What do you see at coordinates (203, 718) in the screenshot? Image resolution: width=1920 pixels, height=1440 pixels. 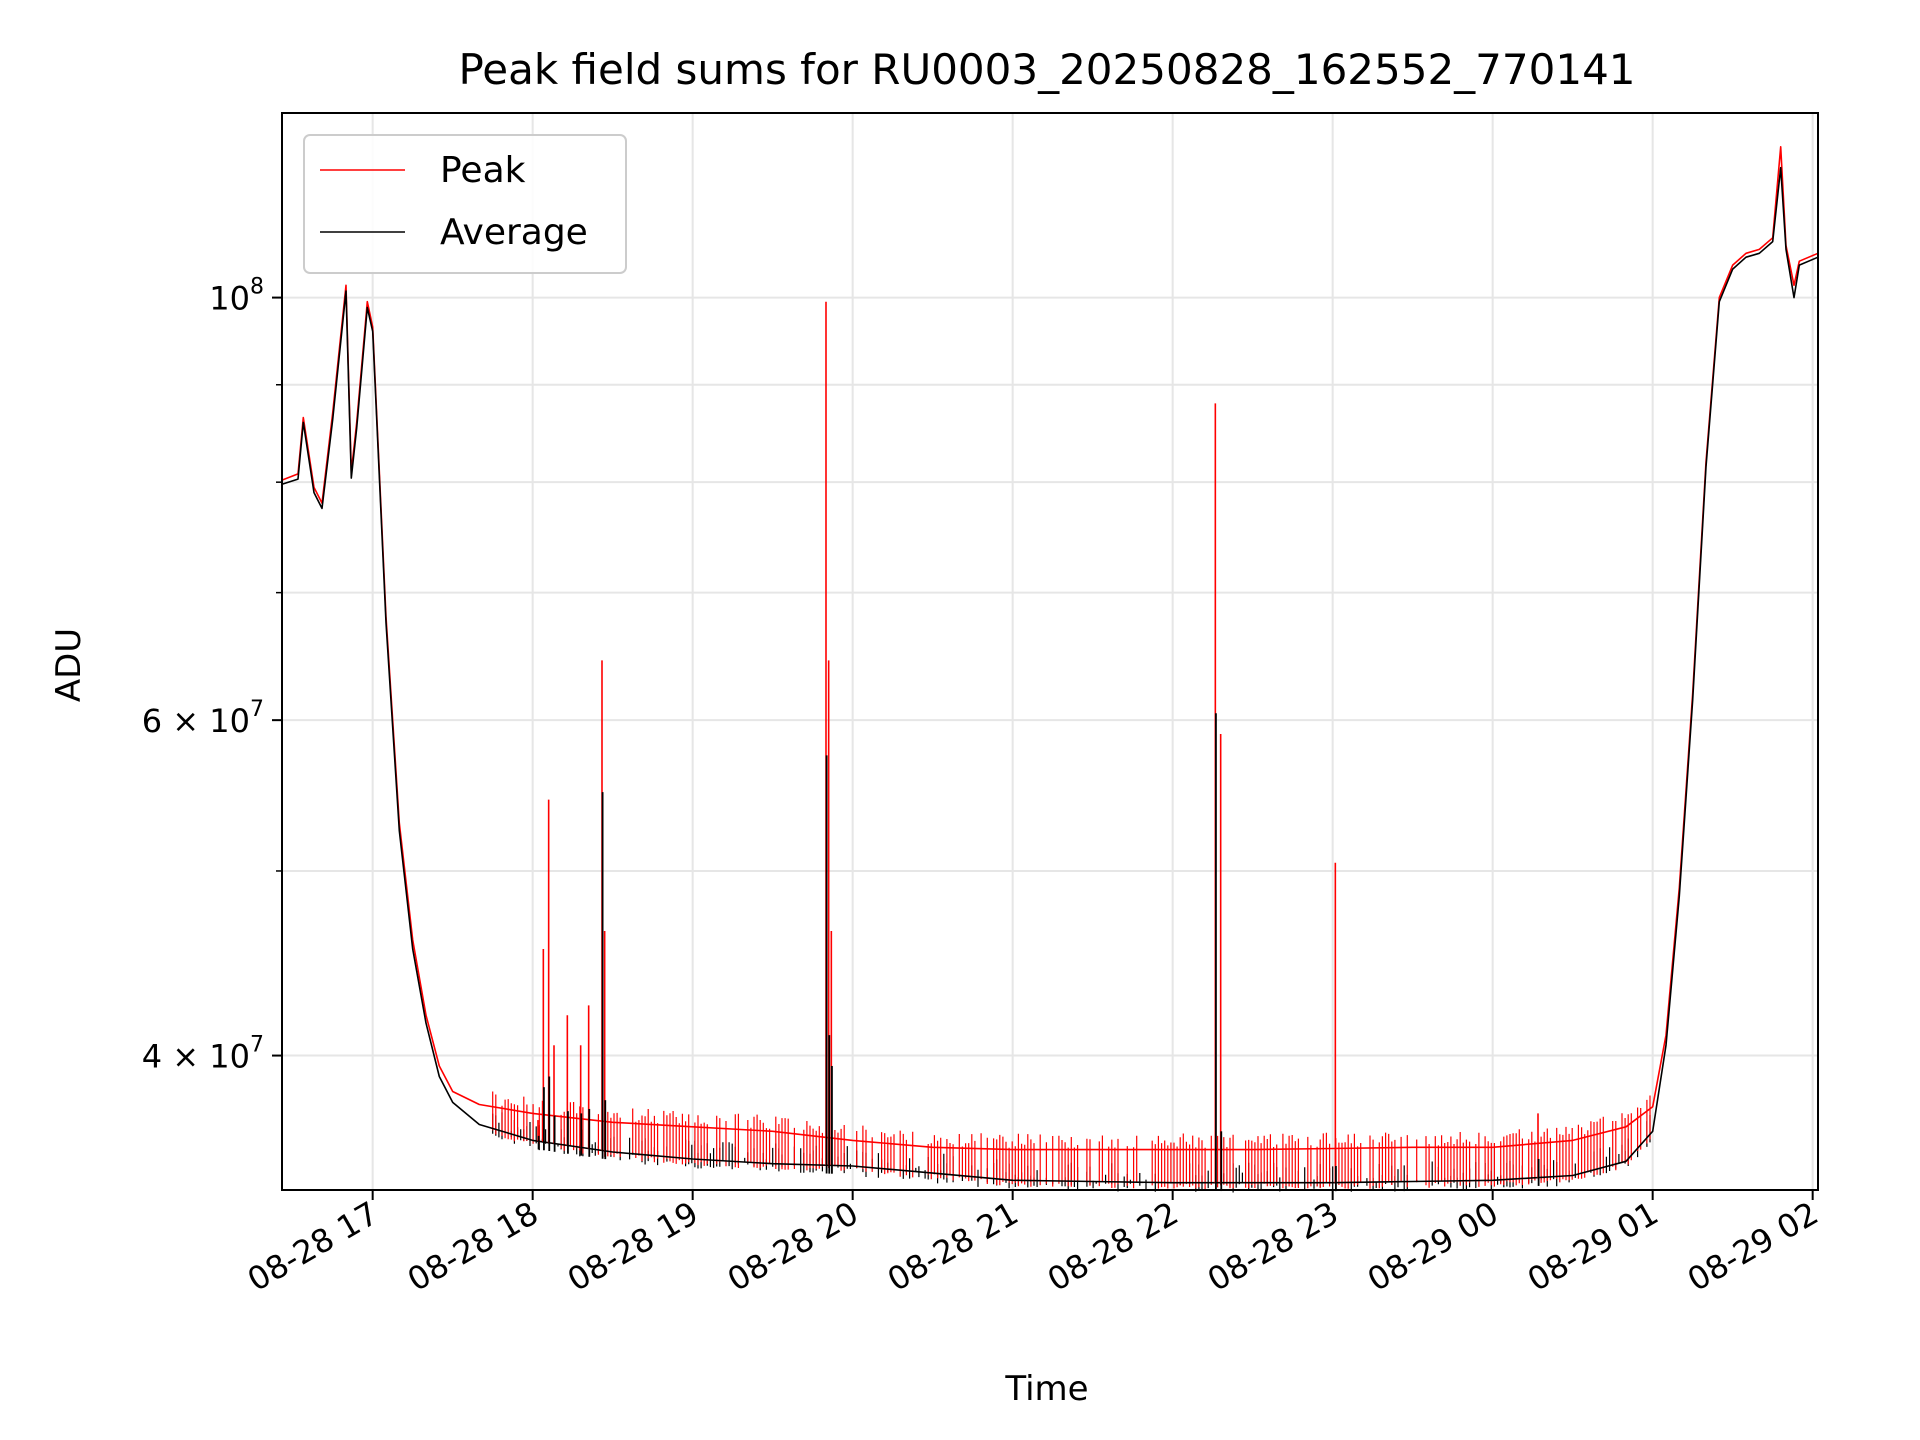 I see `y-tick-label: 6 × 107` at bounding box center [203, 718].